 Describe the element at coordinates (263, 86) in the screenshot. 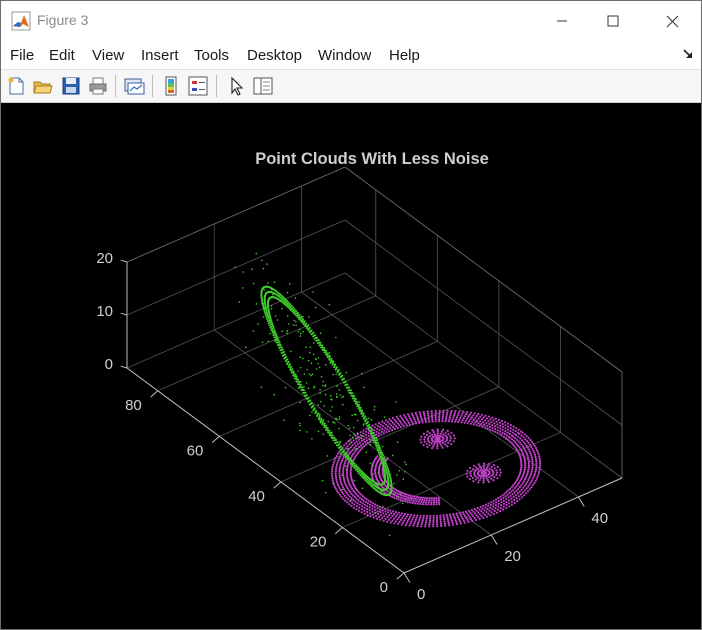

I see `property-editor-icon` at that location.